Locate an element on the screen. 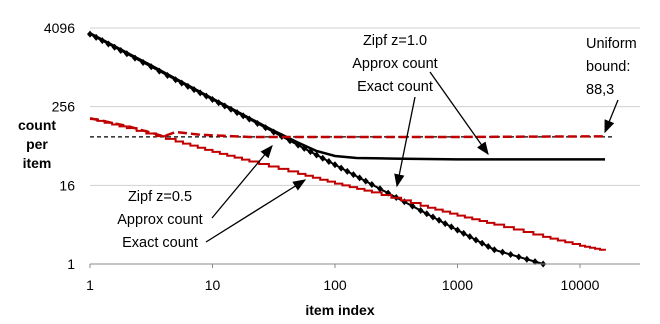 The height and width of the screenshot is (324, 660). annotation-zipf-0-5: Zipf z=0.5 Approx count Exact count is located at coordinates (159, 220).